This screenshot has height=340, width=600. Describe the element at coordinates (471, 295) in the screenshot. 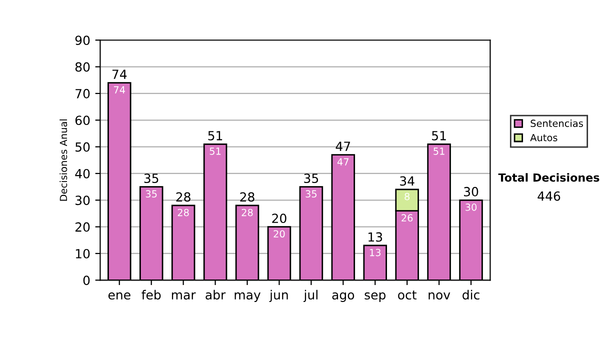

I see `x-tick-label: dic` at that location.